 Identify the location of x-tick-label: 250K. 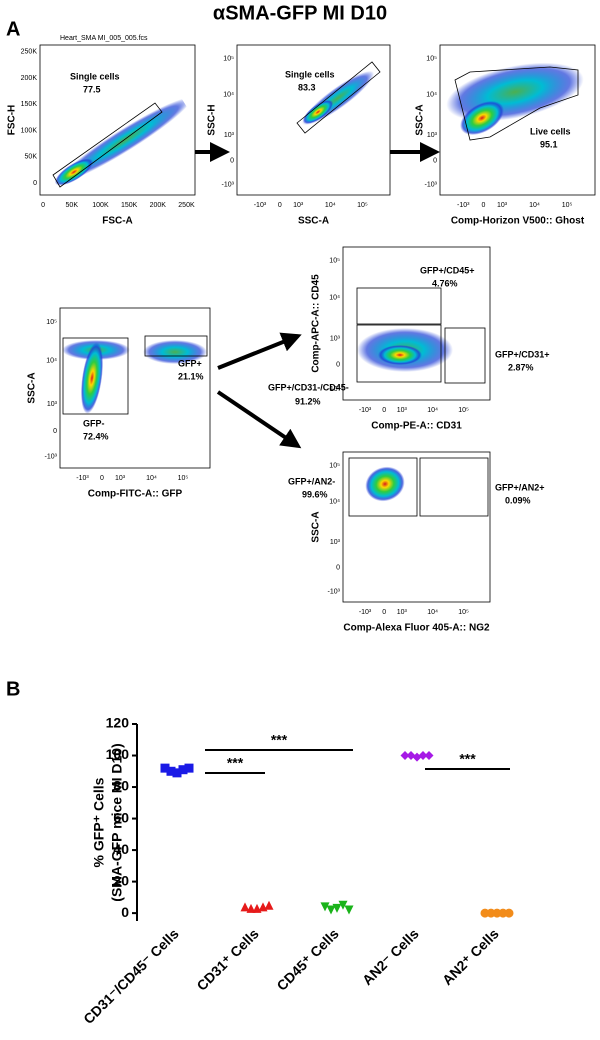
(186, 205).